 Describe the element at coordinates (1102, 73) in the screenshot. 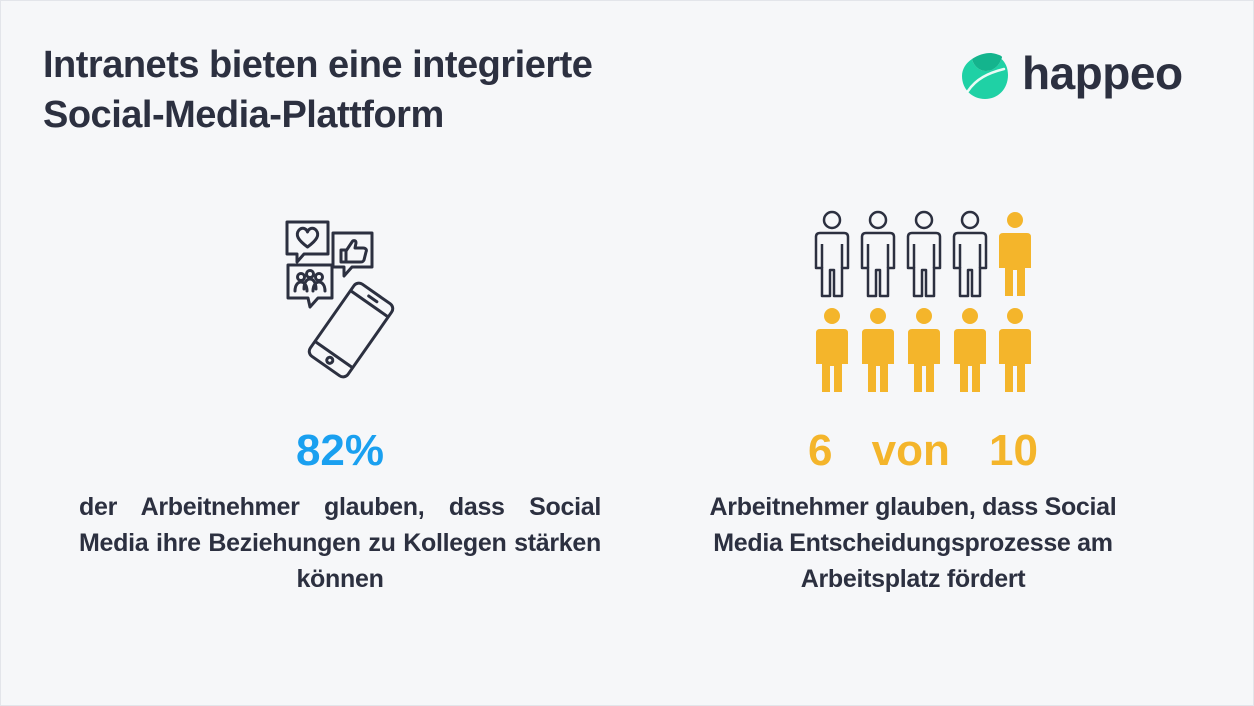

I see `logo-text: happeo` at that location.